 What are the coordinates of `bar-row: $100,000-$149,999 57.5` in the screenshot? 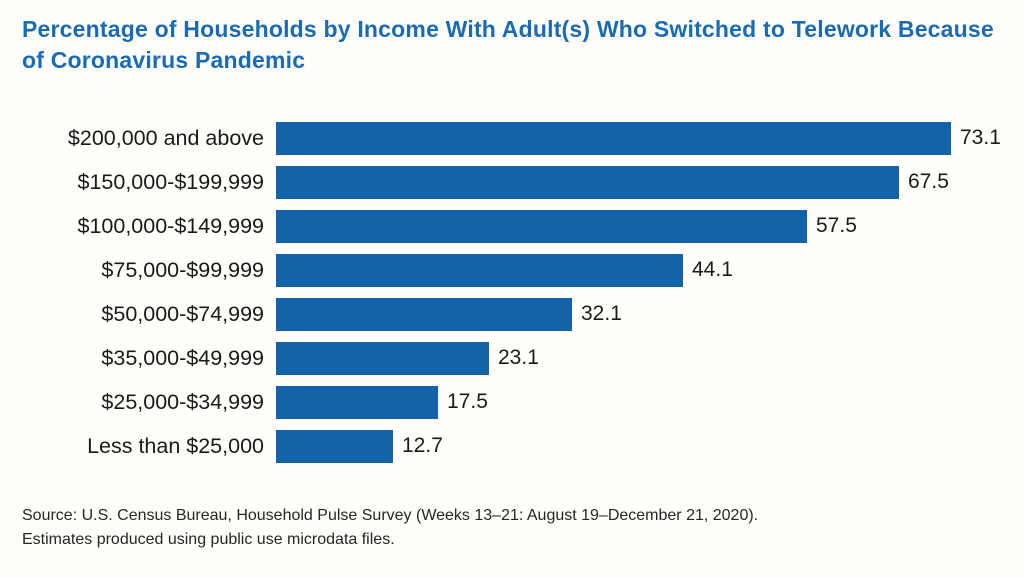 It's located at (512, 226).